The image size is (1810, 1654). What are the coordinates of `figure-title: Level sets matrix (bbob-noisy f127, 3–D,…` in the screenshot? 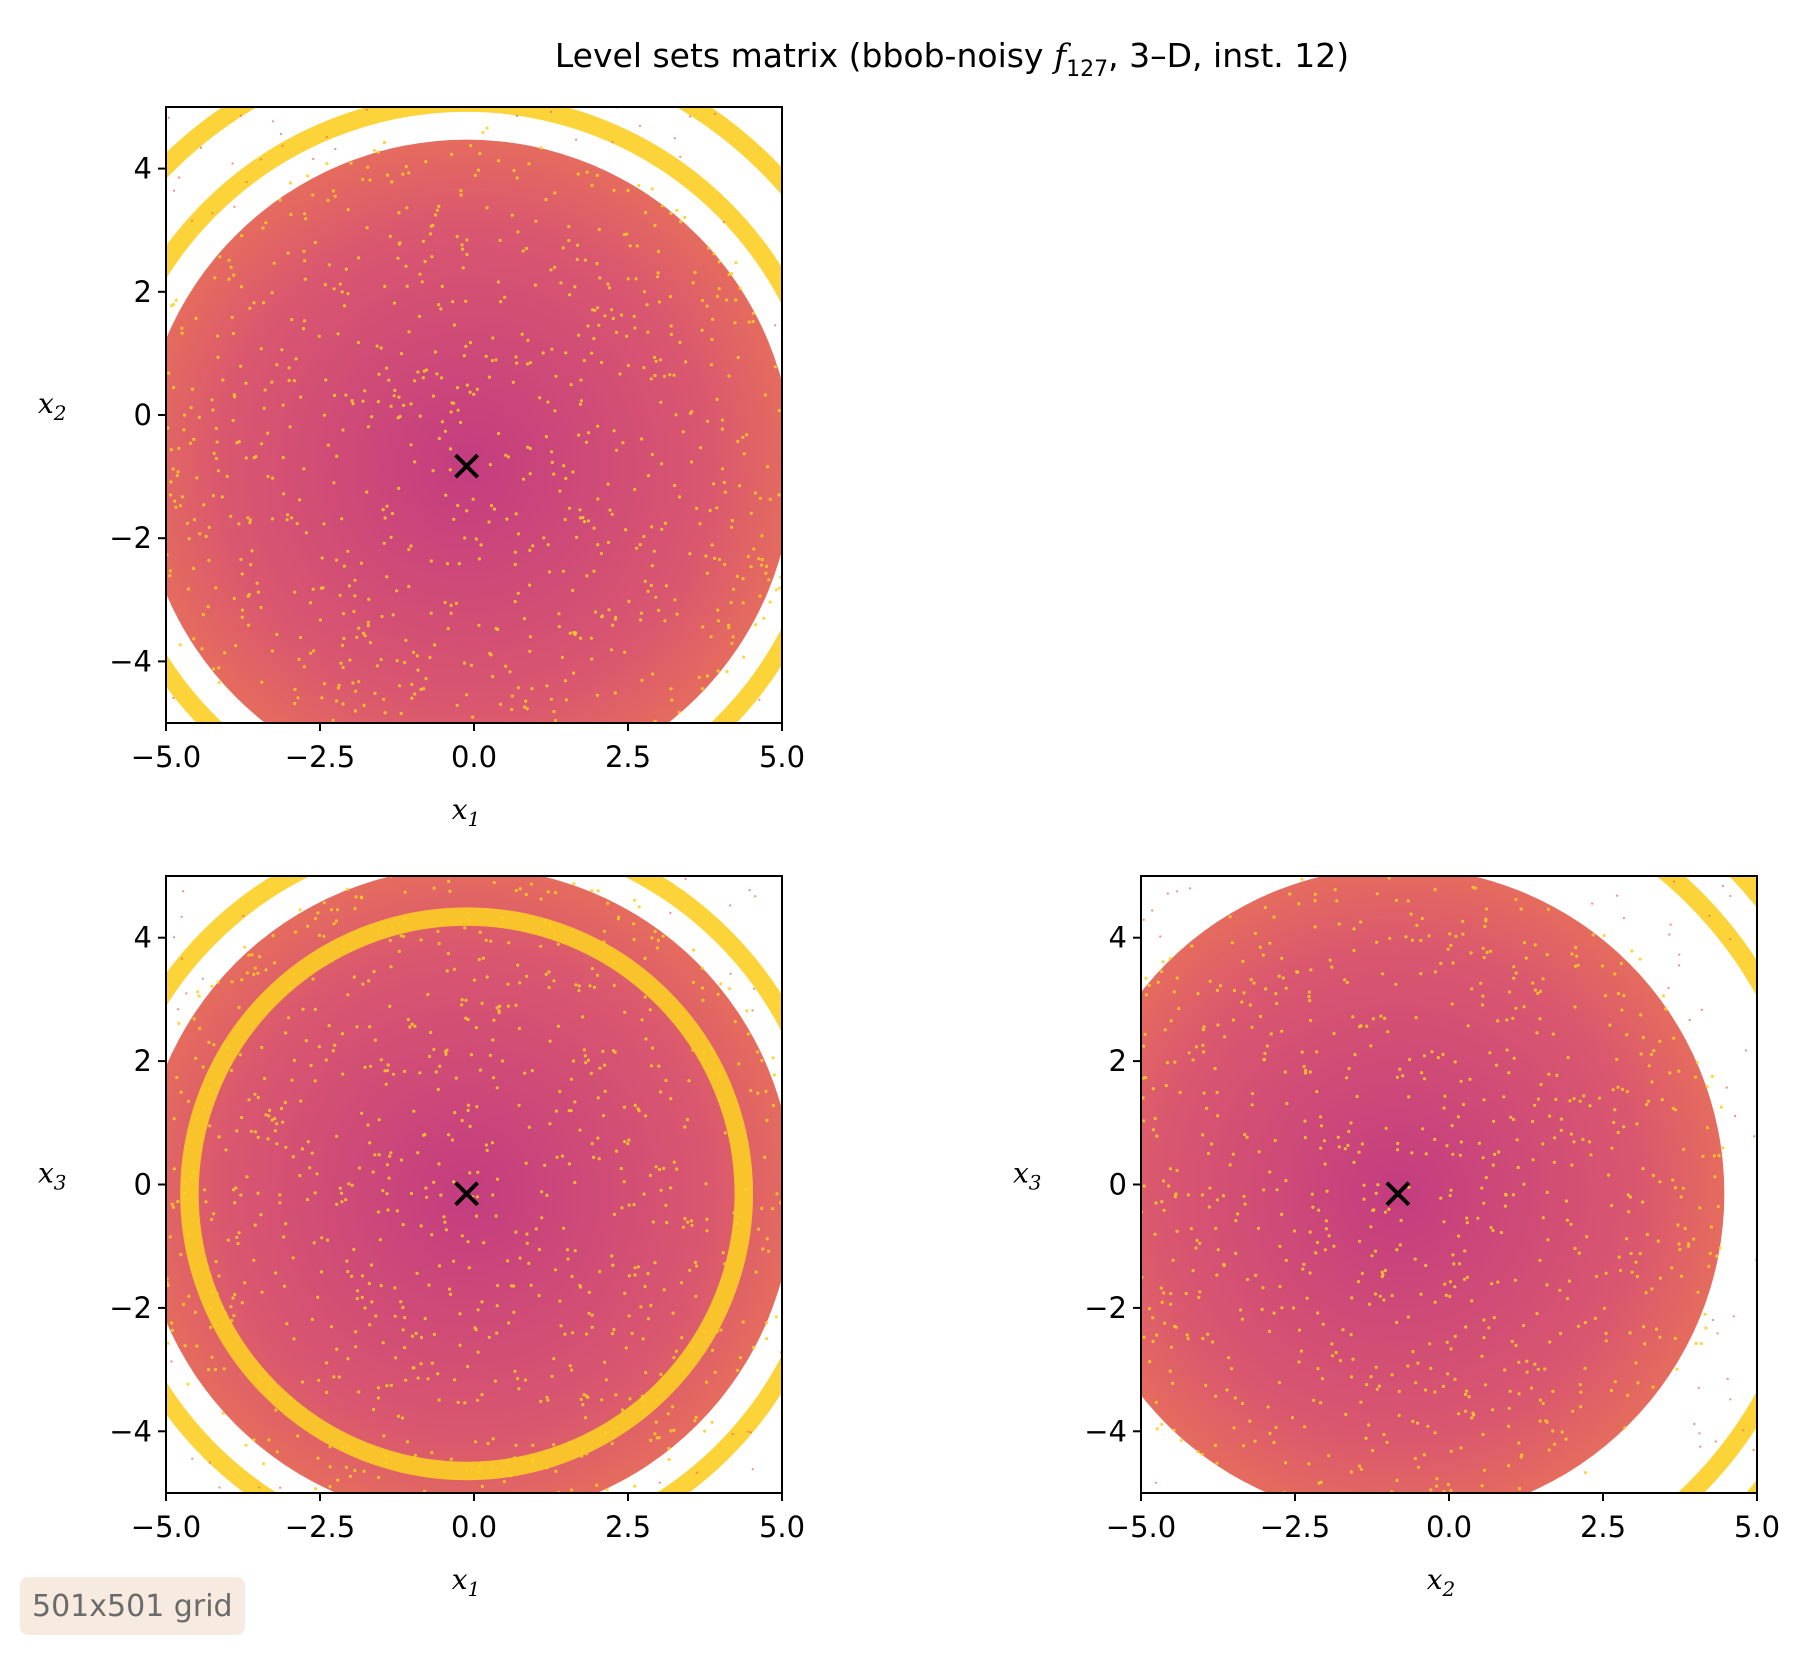 It's located at (952, 59).